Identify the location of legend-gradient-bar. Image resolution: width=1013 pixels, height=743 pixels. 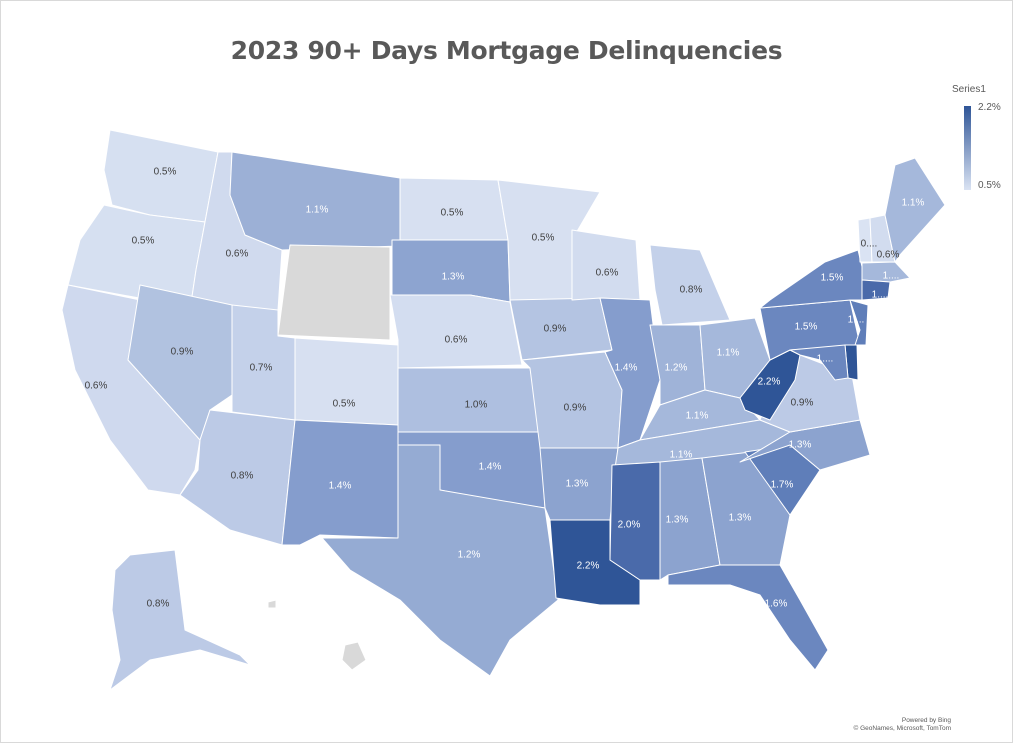
(967, 148).